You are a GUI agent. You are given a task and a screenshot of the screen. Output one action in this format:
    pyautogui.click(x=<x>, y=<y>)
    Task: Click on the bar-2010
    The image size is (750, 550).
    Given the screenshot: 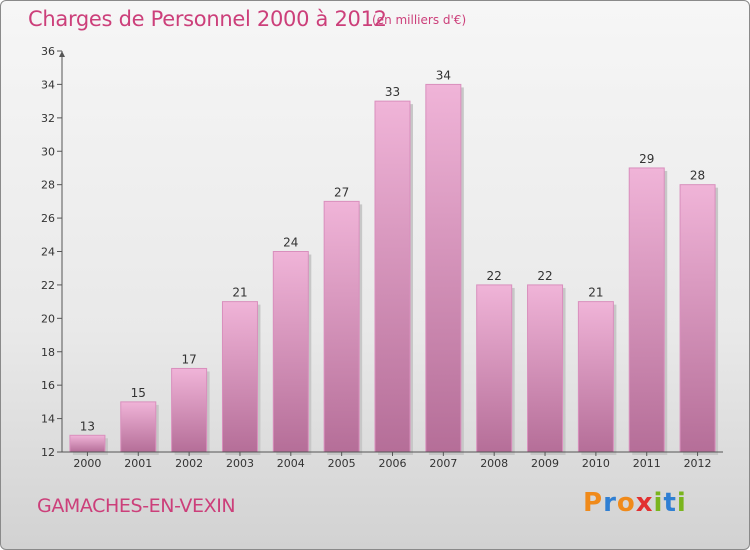 What is the action you would take?
    pyautogui.click(x=595, y=377)
    